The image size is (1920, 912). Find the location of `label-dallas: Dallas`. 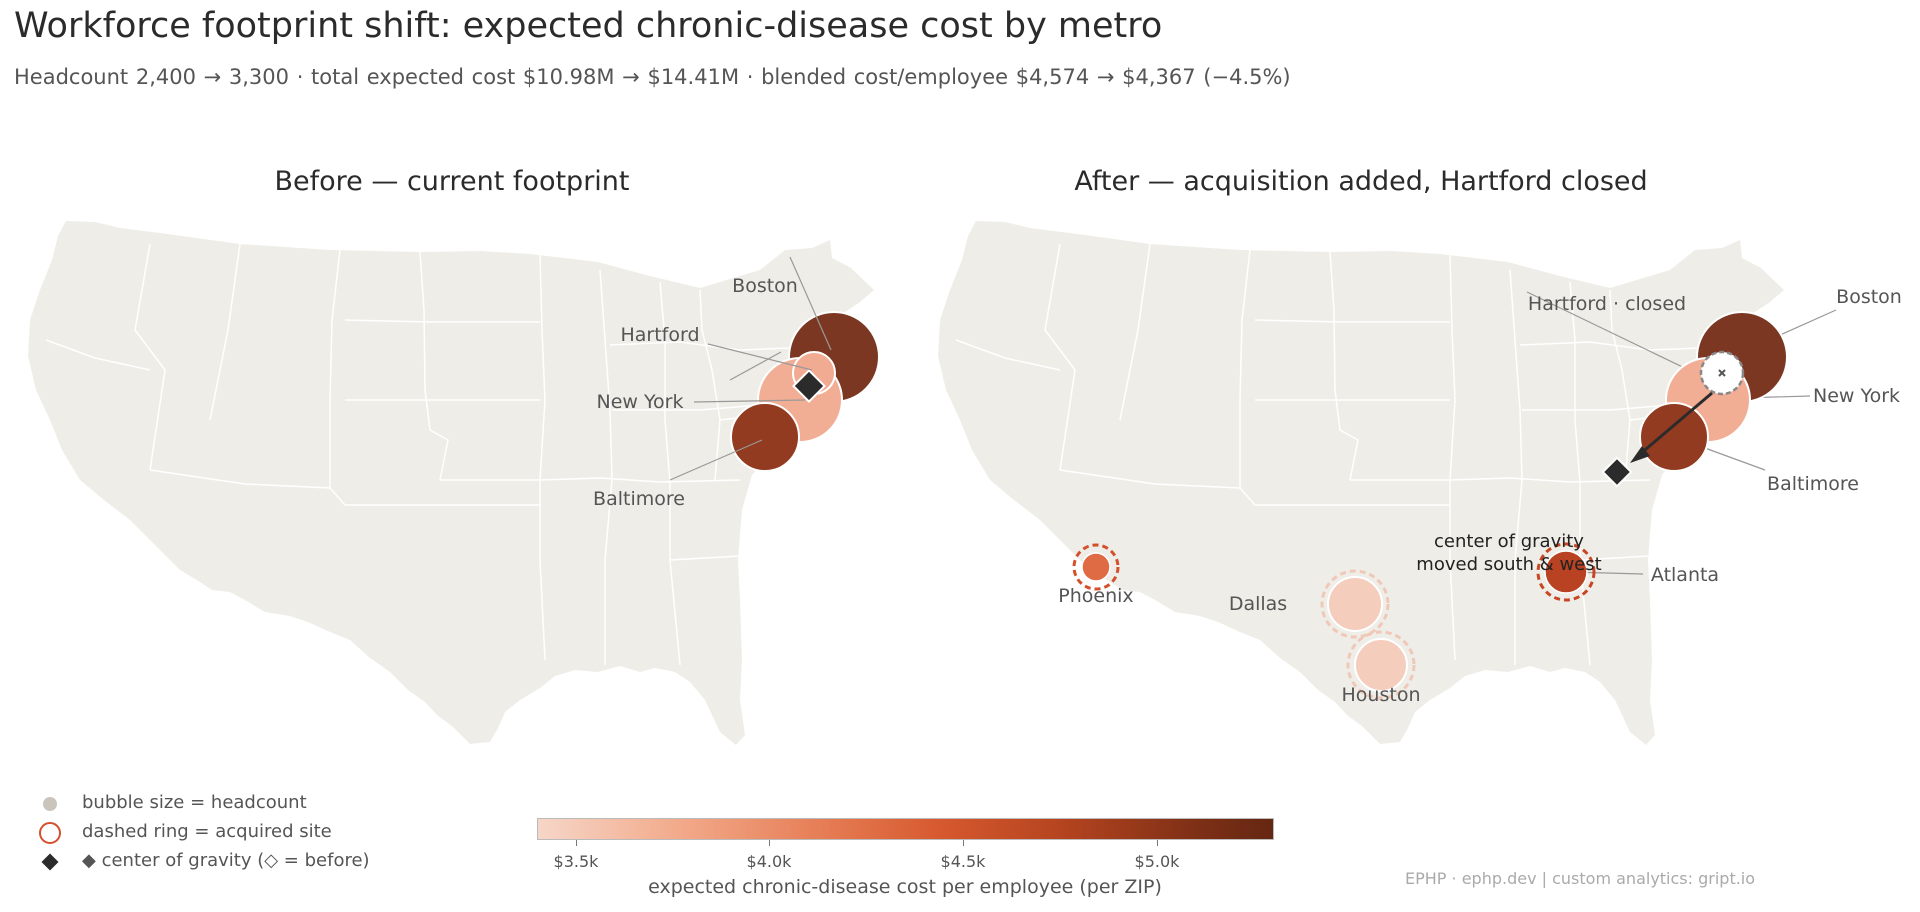

label-dallas: Dallas is located at coordinates (1258, 604).